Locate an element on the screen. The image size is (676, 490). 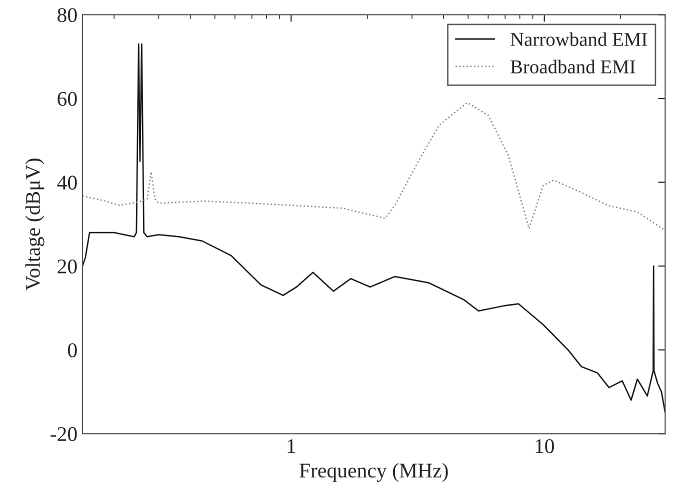
y-tick-label: 0 is located at coordinates (72, 350).